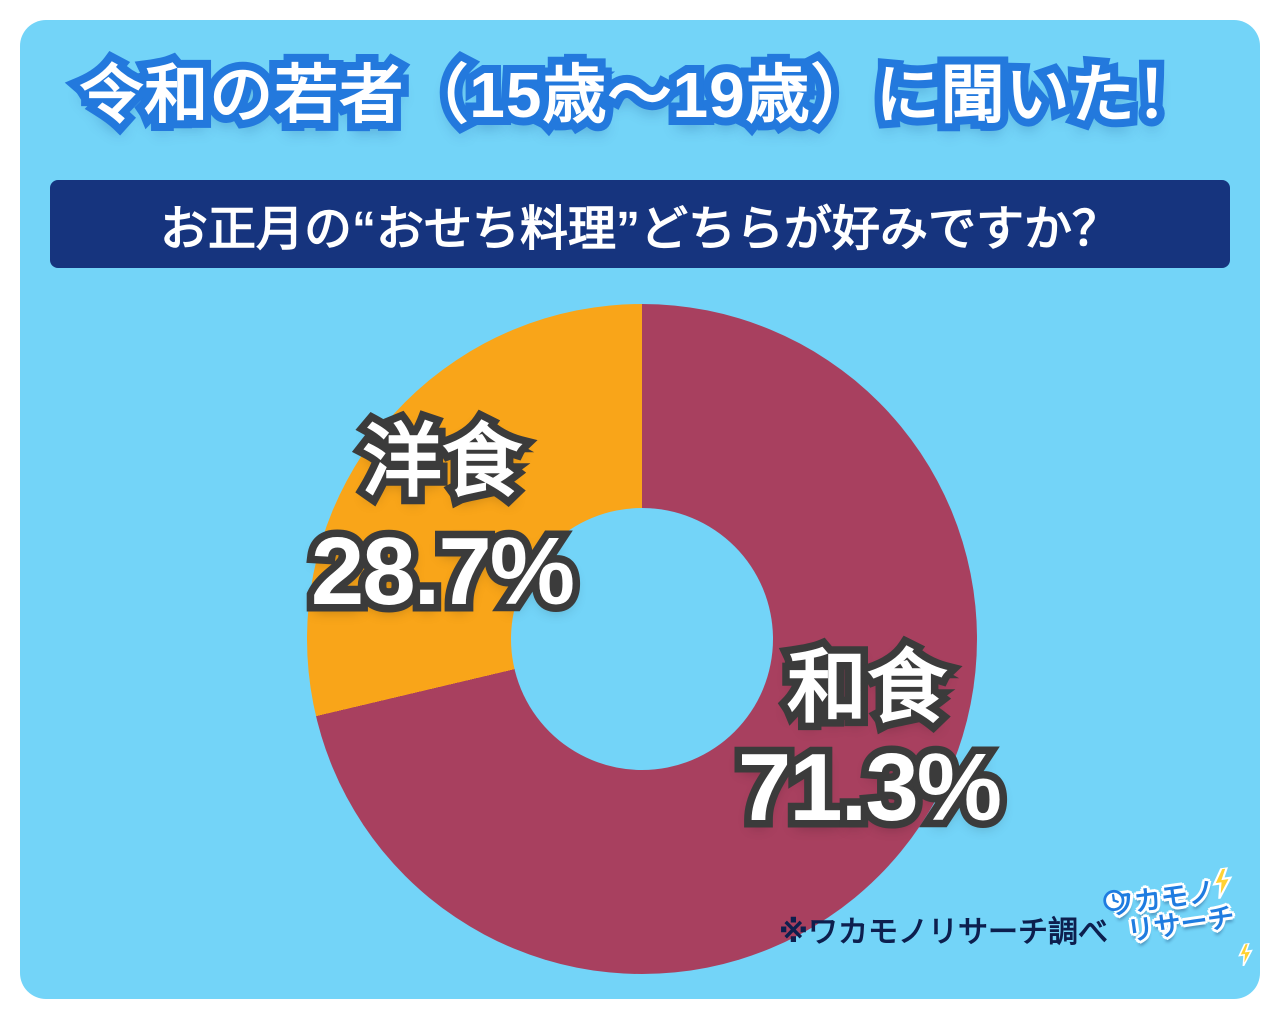  I want to click on western-label-text: 洋食, so click(442, 461).